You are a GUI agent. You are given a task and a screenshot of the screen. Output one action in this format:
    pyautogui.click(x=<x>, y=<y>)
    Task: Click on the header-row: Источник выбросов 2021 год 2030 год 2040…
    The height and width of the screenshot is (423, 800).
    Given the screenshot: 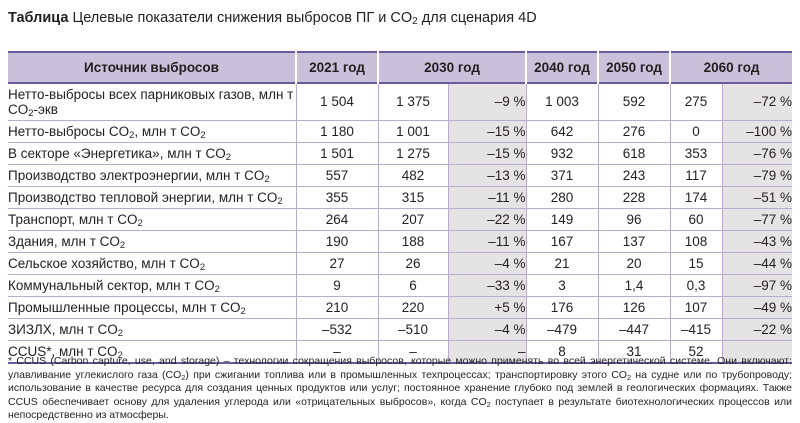 What is the action you would take?
    pyautogui.click(x=400, y=67)
    